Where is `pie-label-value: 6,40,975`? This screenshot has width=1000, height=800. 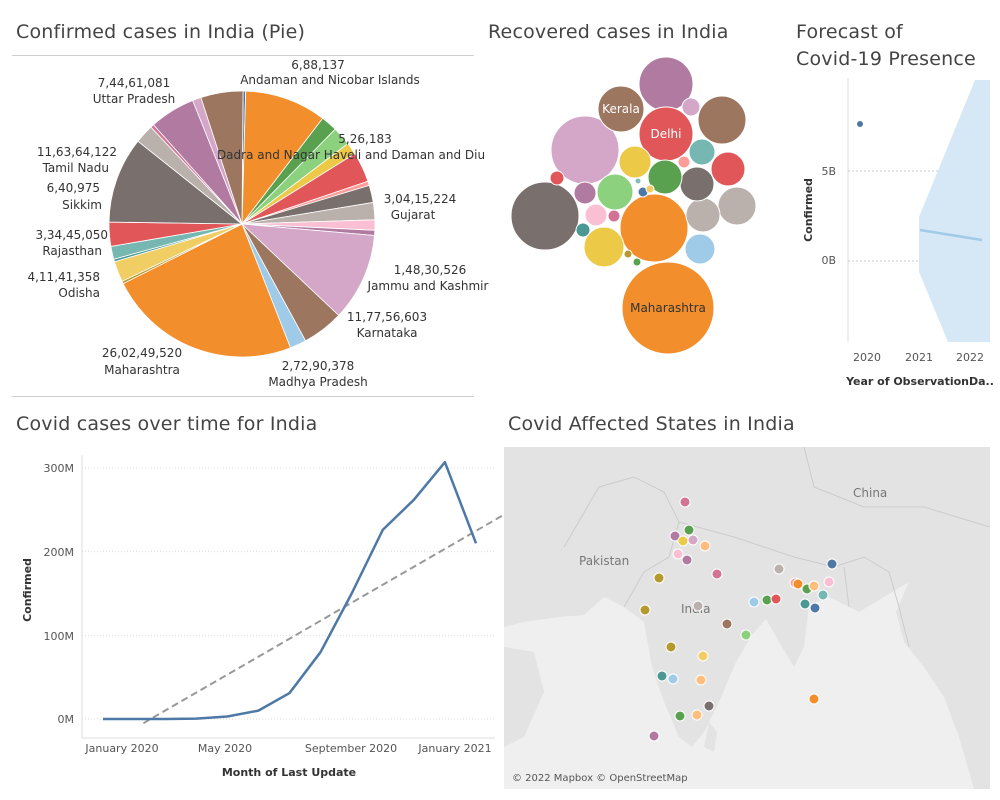 pie-label-value: 6,40,975 is located at coordinates (73, 188).